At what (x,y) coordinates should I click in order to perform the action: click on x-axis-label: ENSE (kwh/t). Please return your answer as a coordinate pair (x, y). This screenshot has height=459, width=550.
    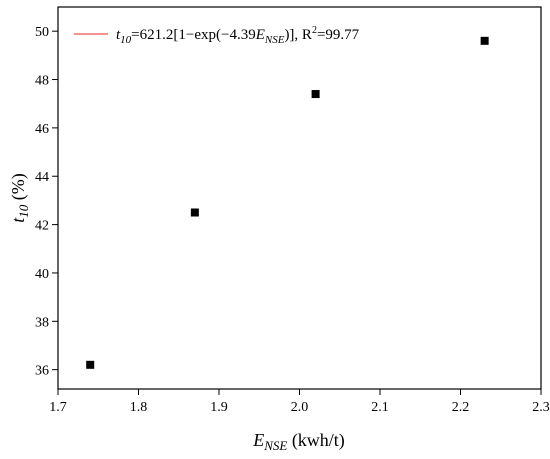
    Looking at the image, I should click on (298, 441).